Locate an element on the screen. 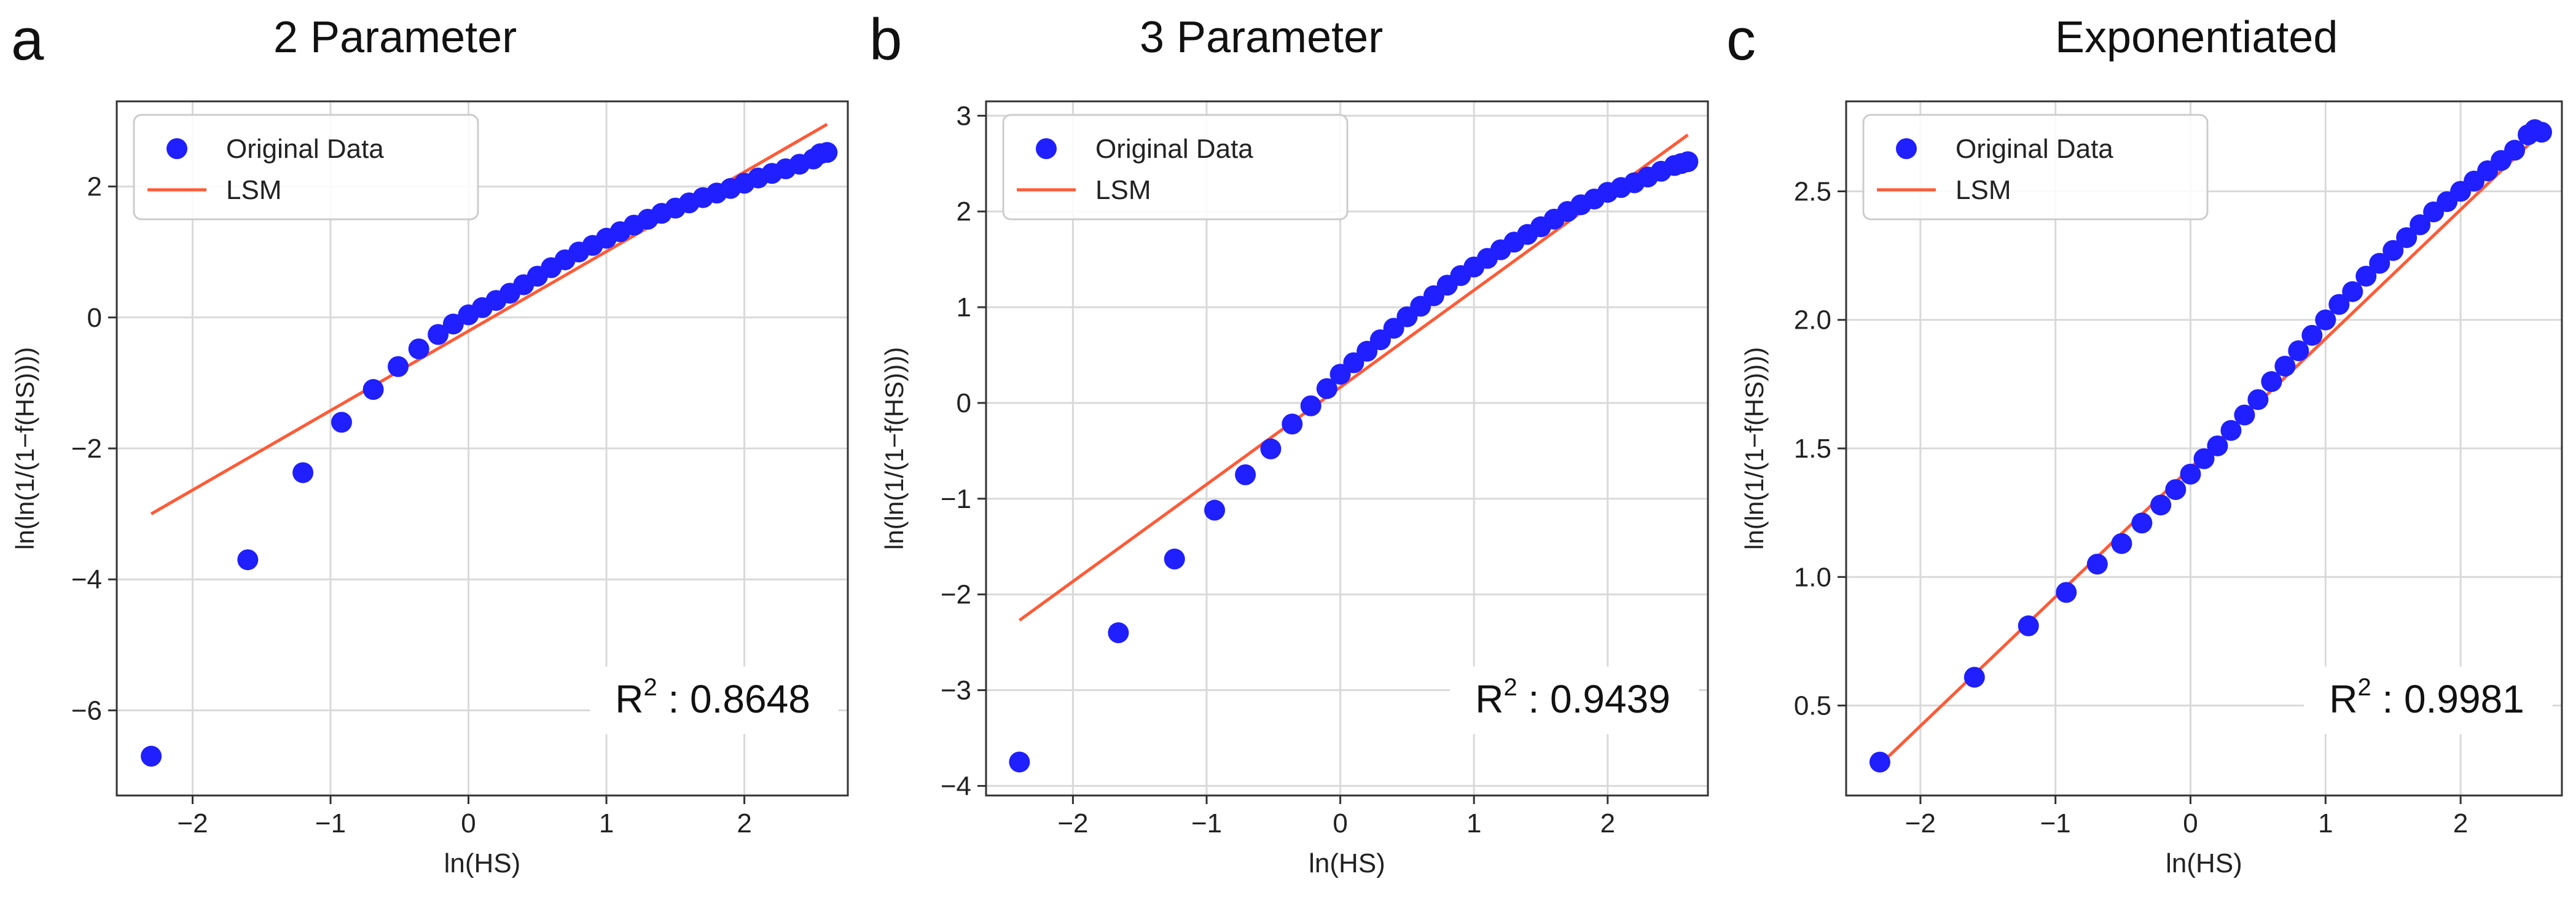  y-tick-label: 2 is located at coordinates (94, 187).